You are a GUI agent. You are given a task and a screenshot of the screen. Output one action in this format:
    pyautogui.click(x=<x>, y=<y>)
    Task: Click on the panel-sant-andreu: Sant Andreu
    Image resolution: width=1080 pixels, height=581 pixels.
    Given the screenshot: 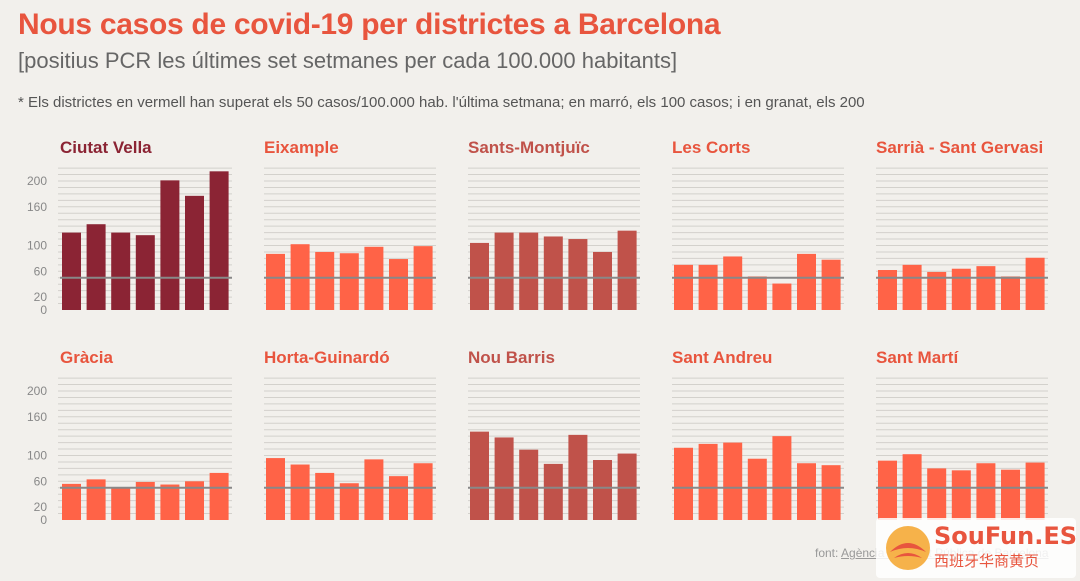 What is the action you would take?
    pyautogui.click(x=758, y=434)
    